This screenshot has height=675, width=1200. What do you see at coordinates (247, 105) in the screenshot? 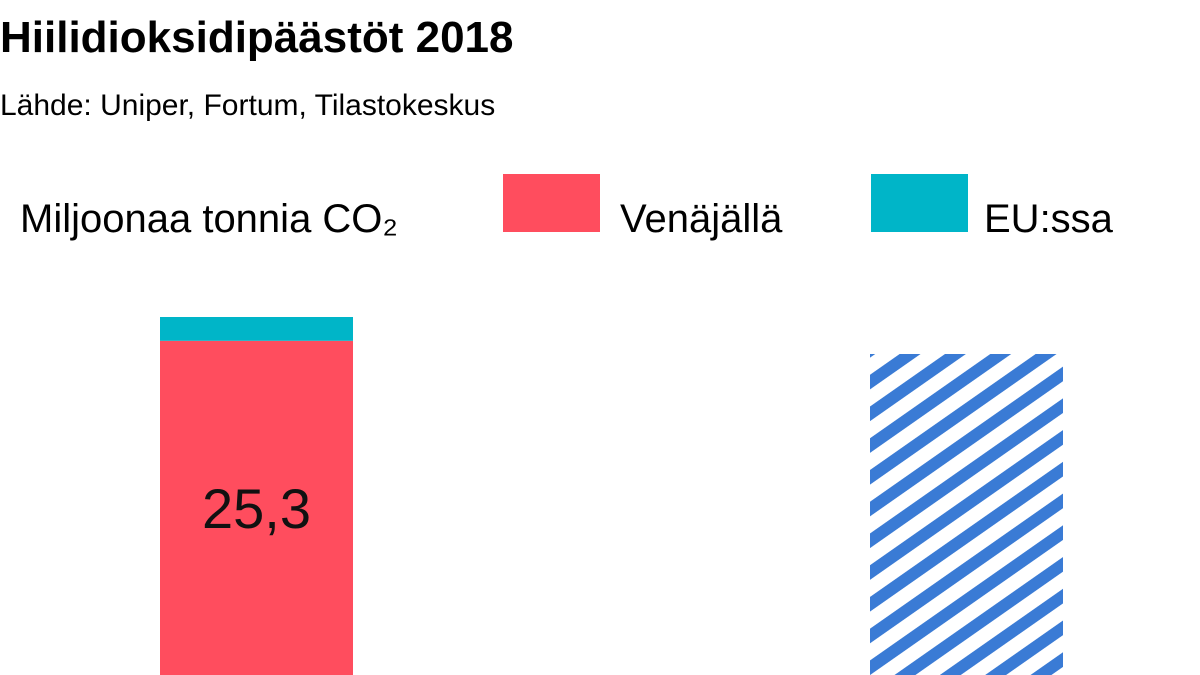
I see `chart-subtitle: Lähde: Uniper, Fortum, Tilastokeskus` at bounding box center [247, 105].